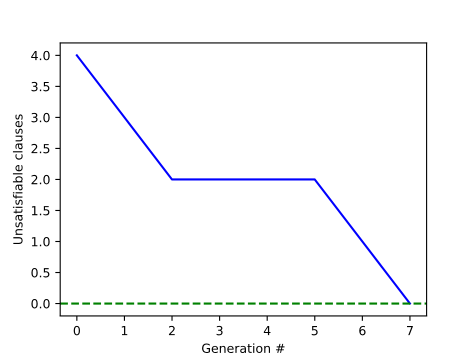 The width and height of the screenshot is (474, 355). Describe the element at coordinates (362, 331) in the screenshot. I see `x-tick-label: 6` at that location.